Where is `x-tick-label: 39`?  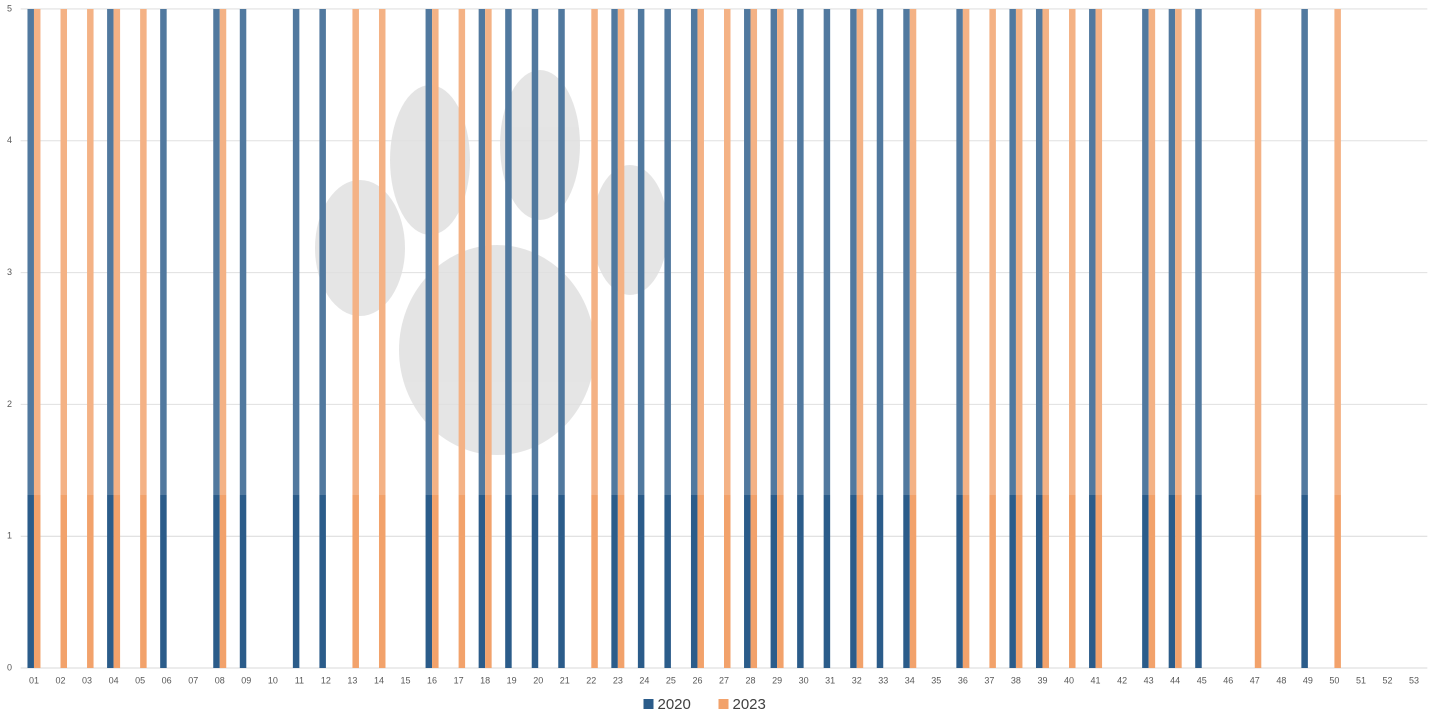 x-tick-label: 39 is located at coordinates (1042, 680).